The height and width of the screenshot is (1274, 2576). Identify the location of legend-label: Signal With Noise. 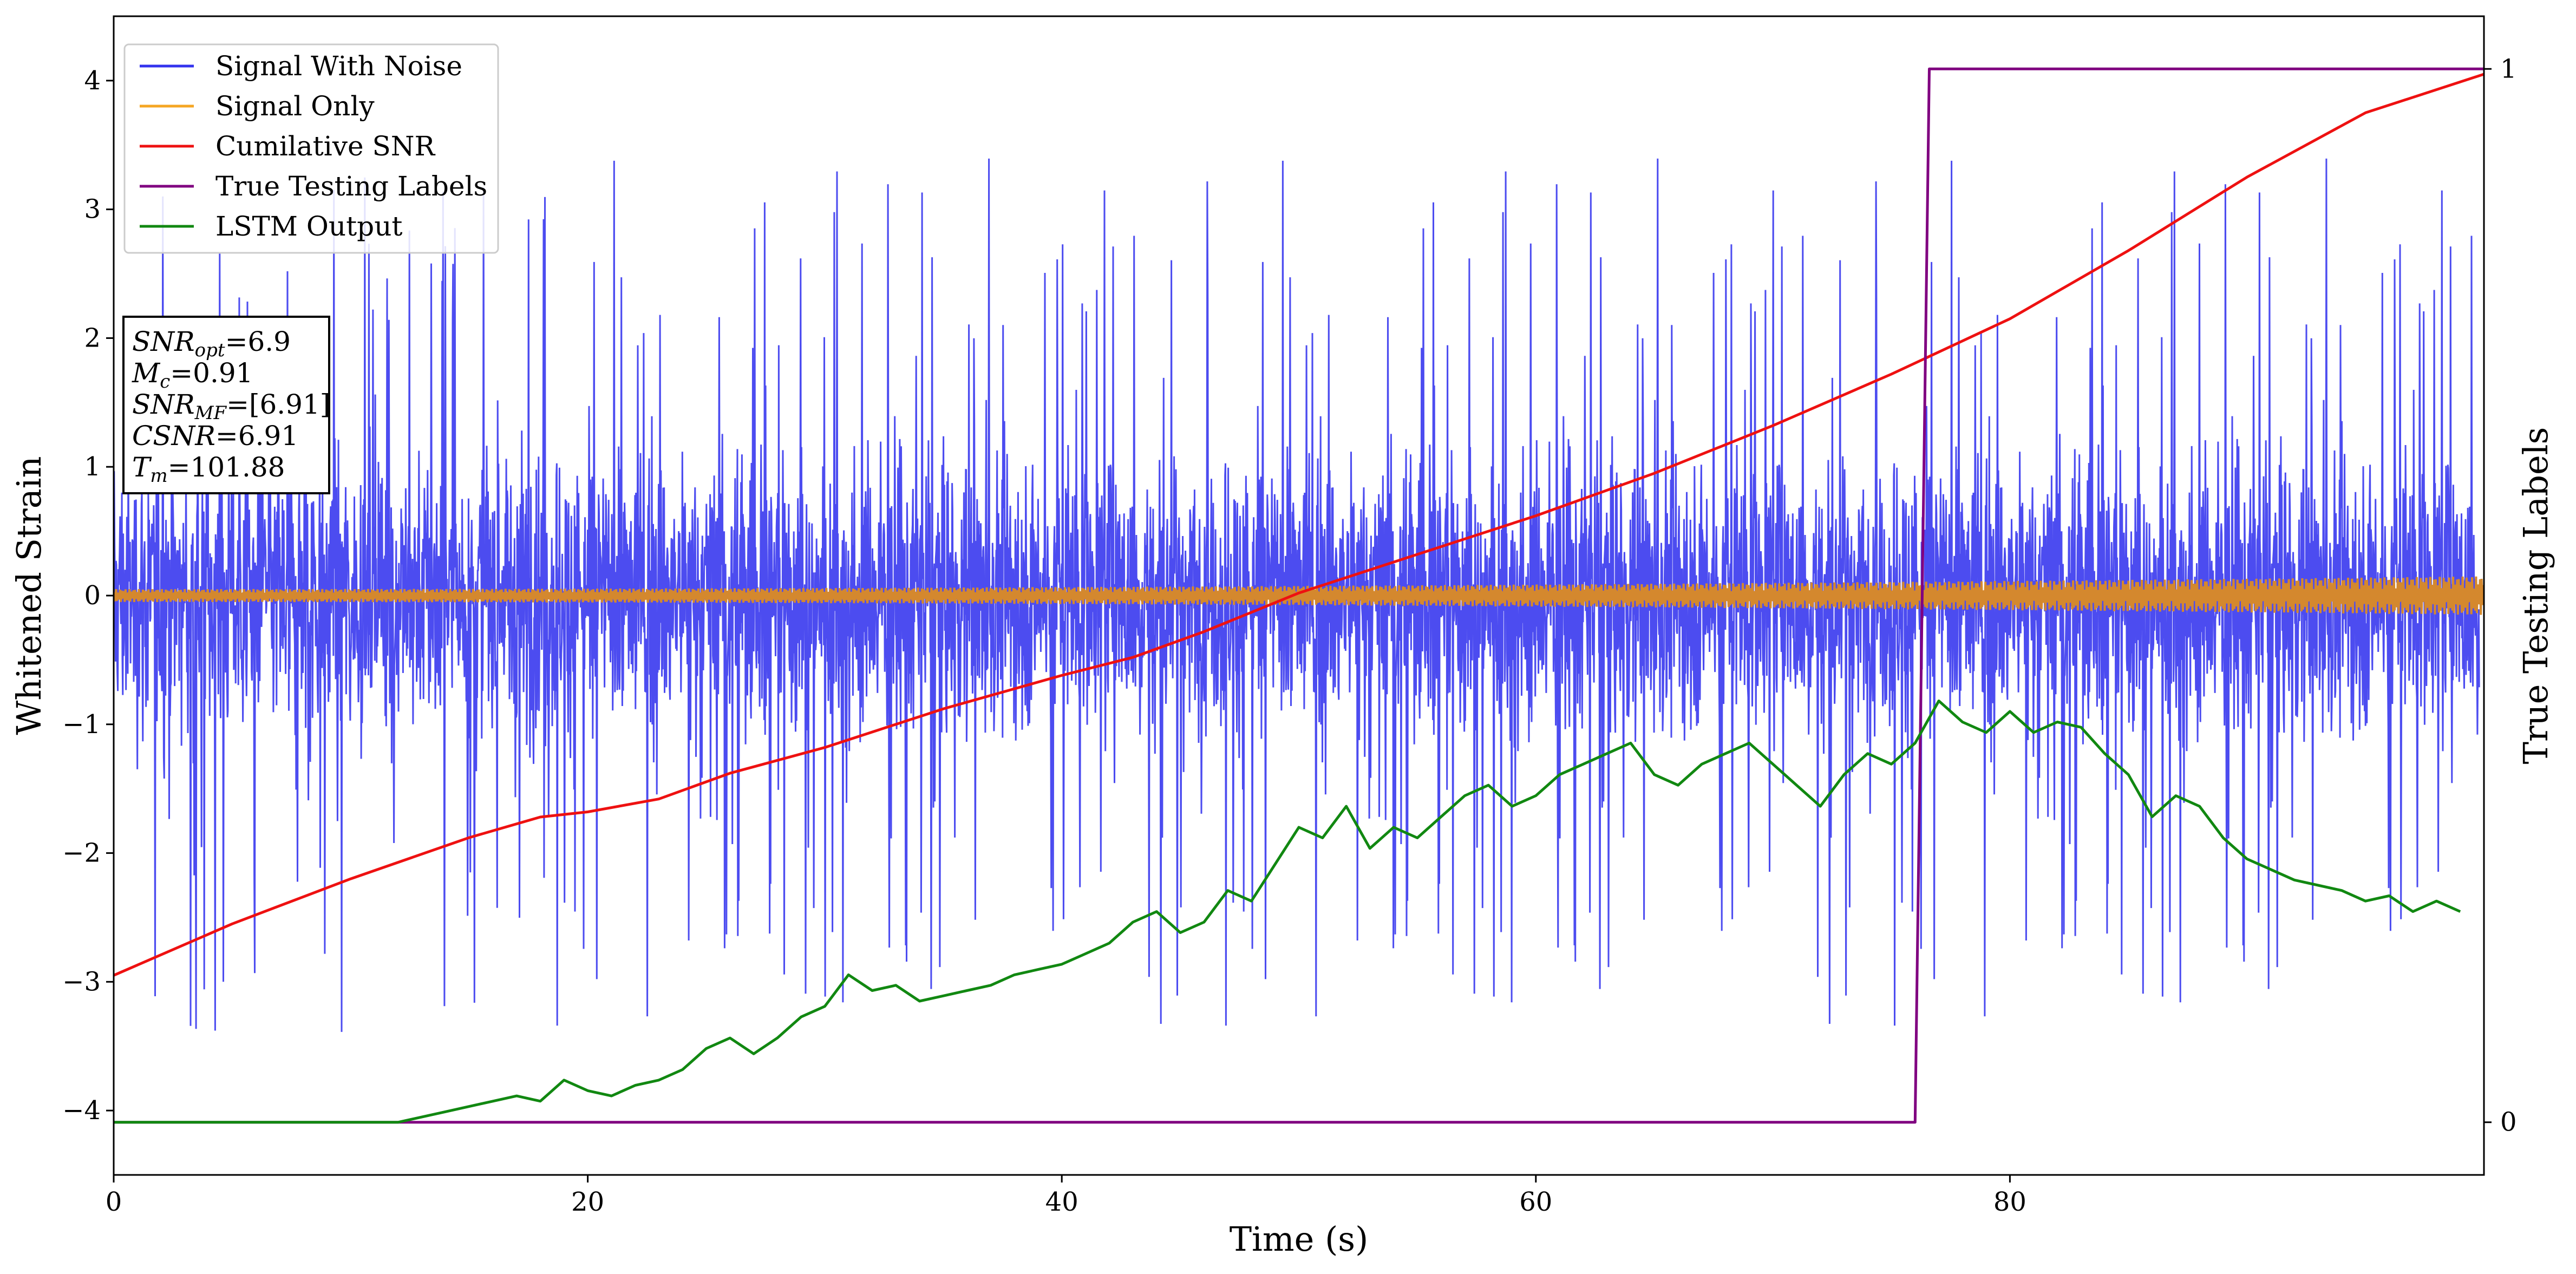
(338, 66).